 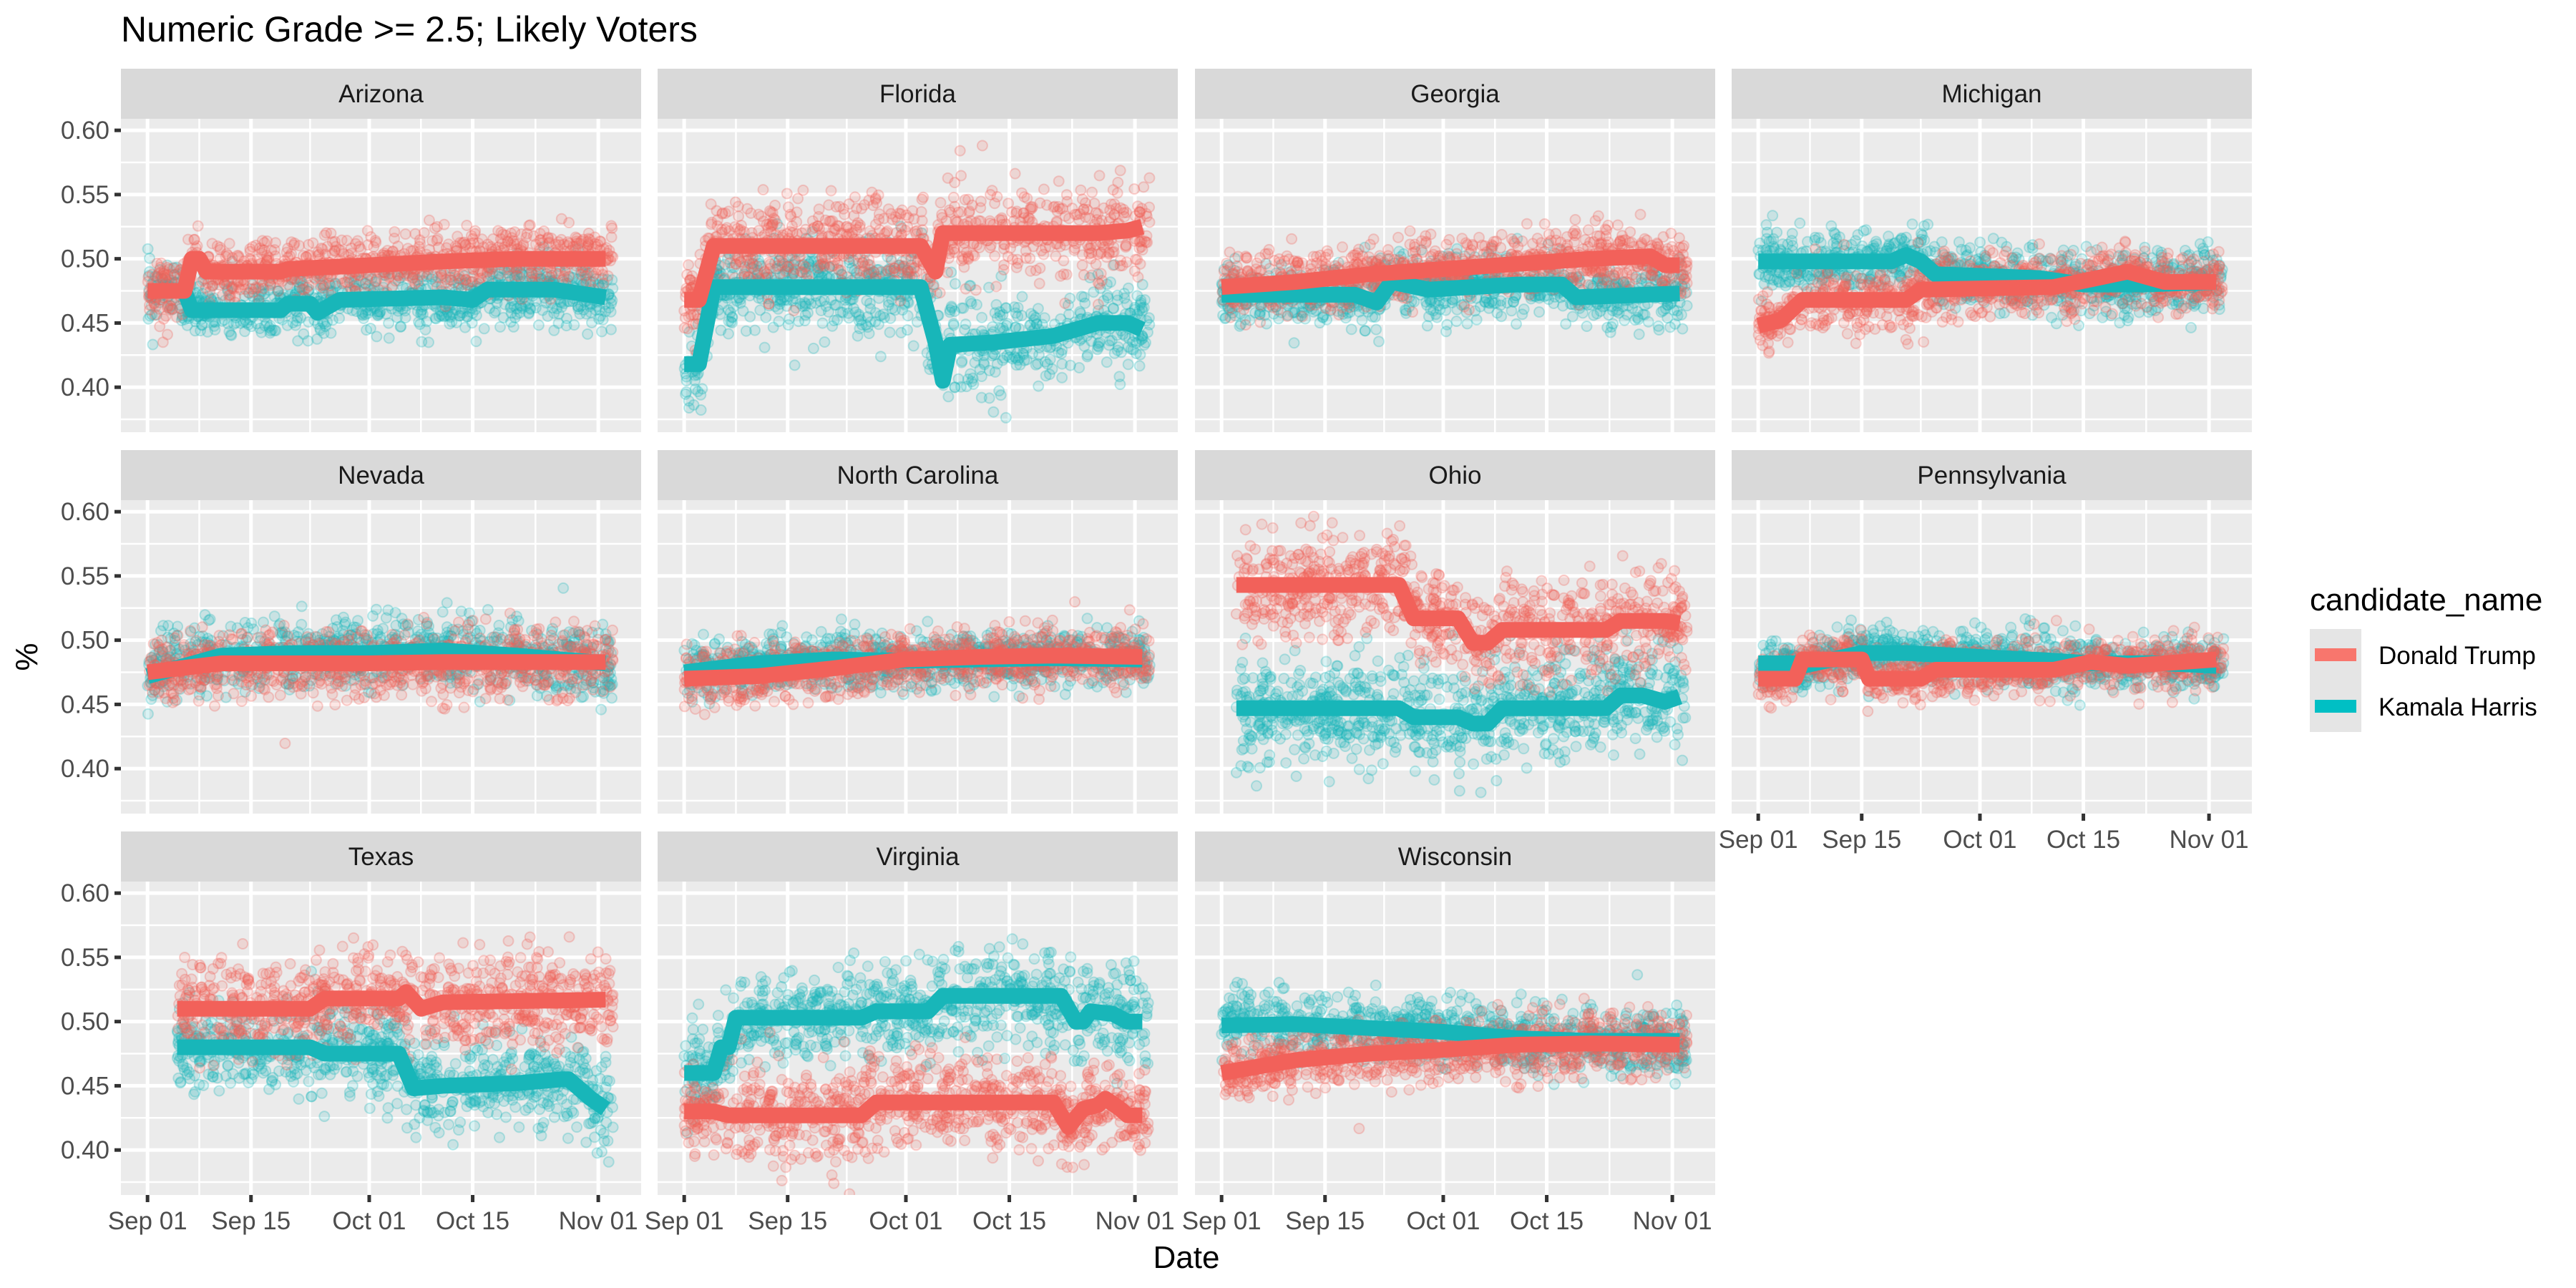 What do you see at coordinates (85, 323) in the screenshot?
I see `y-tick-label: 0.45` at bounding box center [85, 323].